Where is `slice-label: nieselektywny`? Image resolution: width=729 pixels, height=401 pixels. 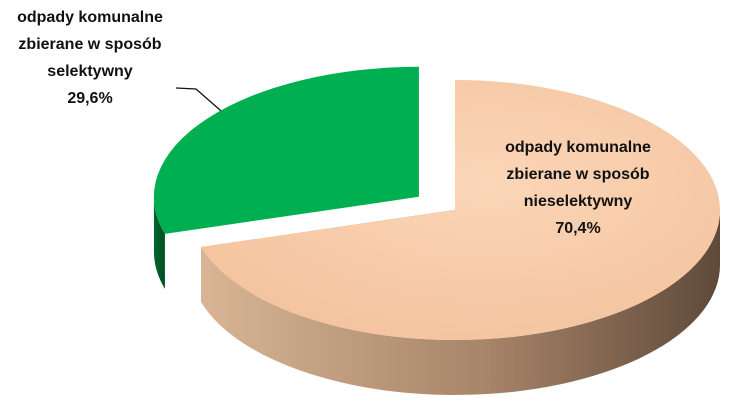 slice-label: nieselektywny is located at coordinates (578, 201).